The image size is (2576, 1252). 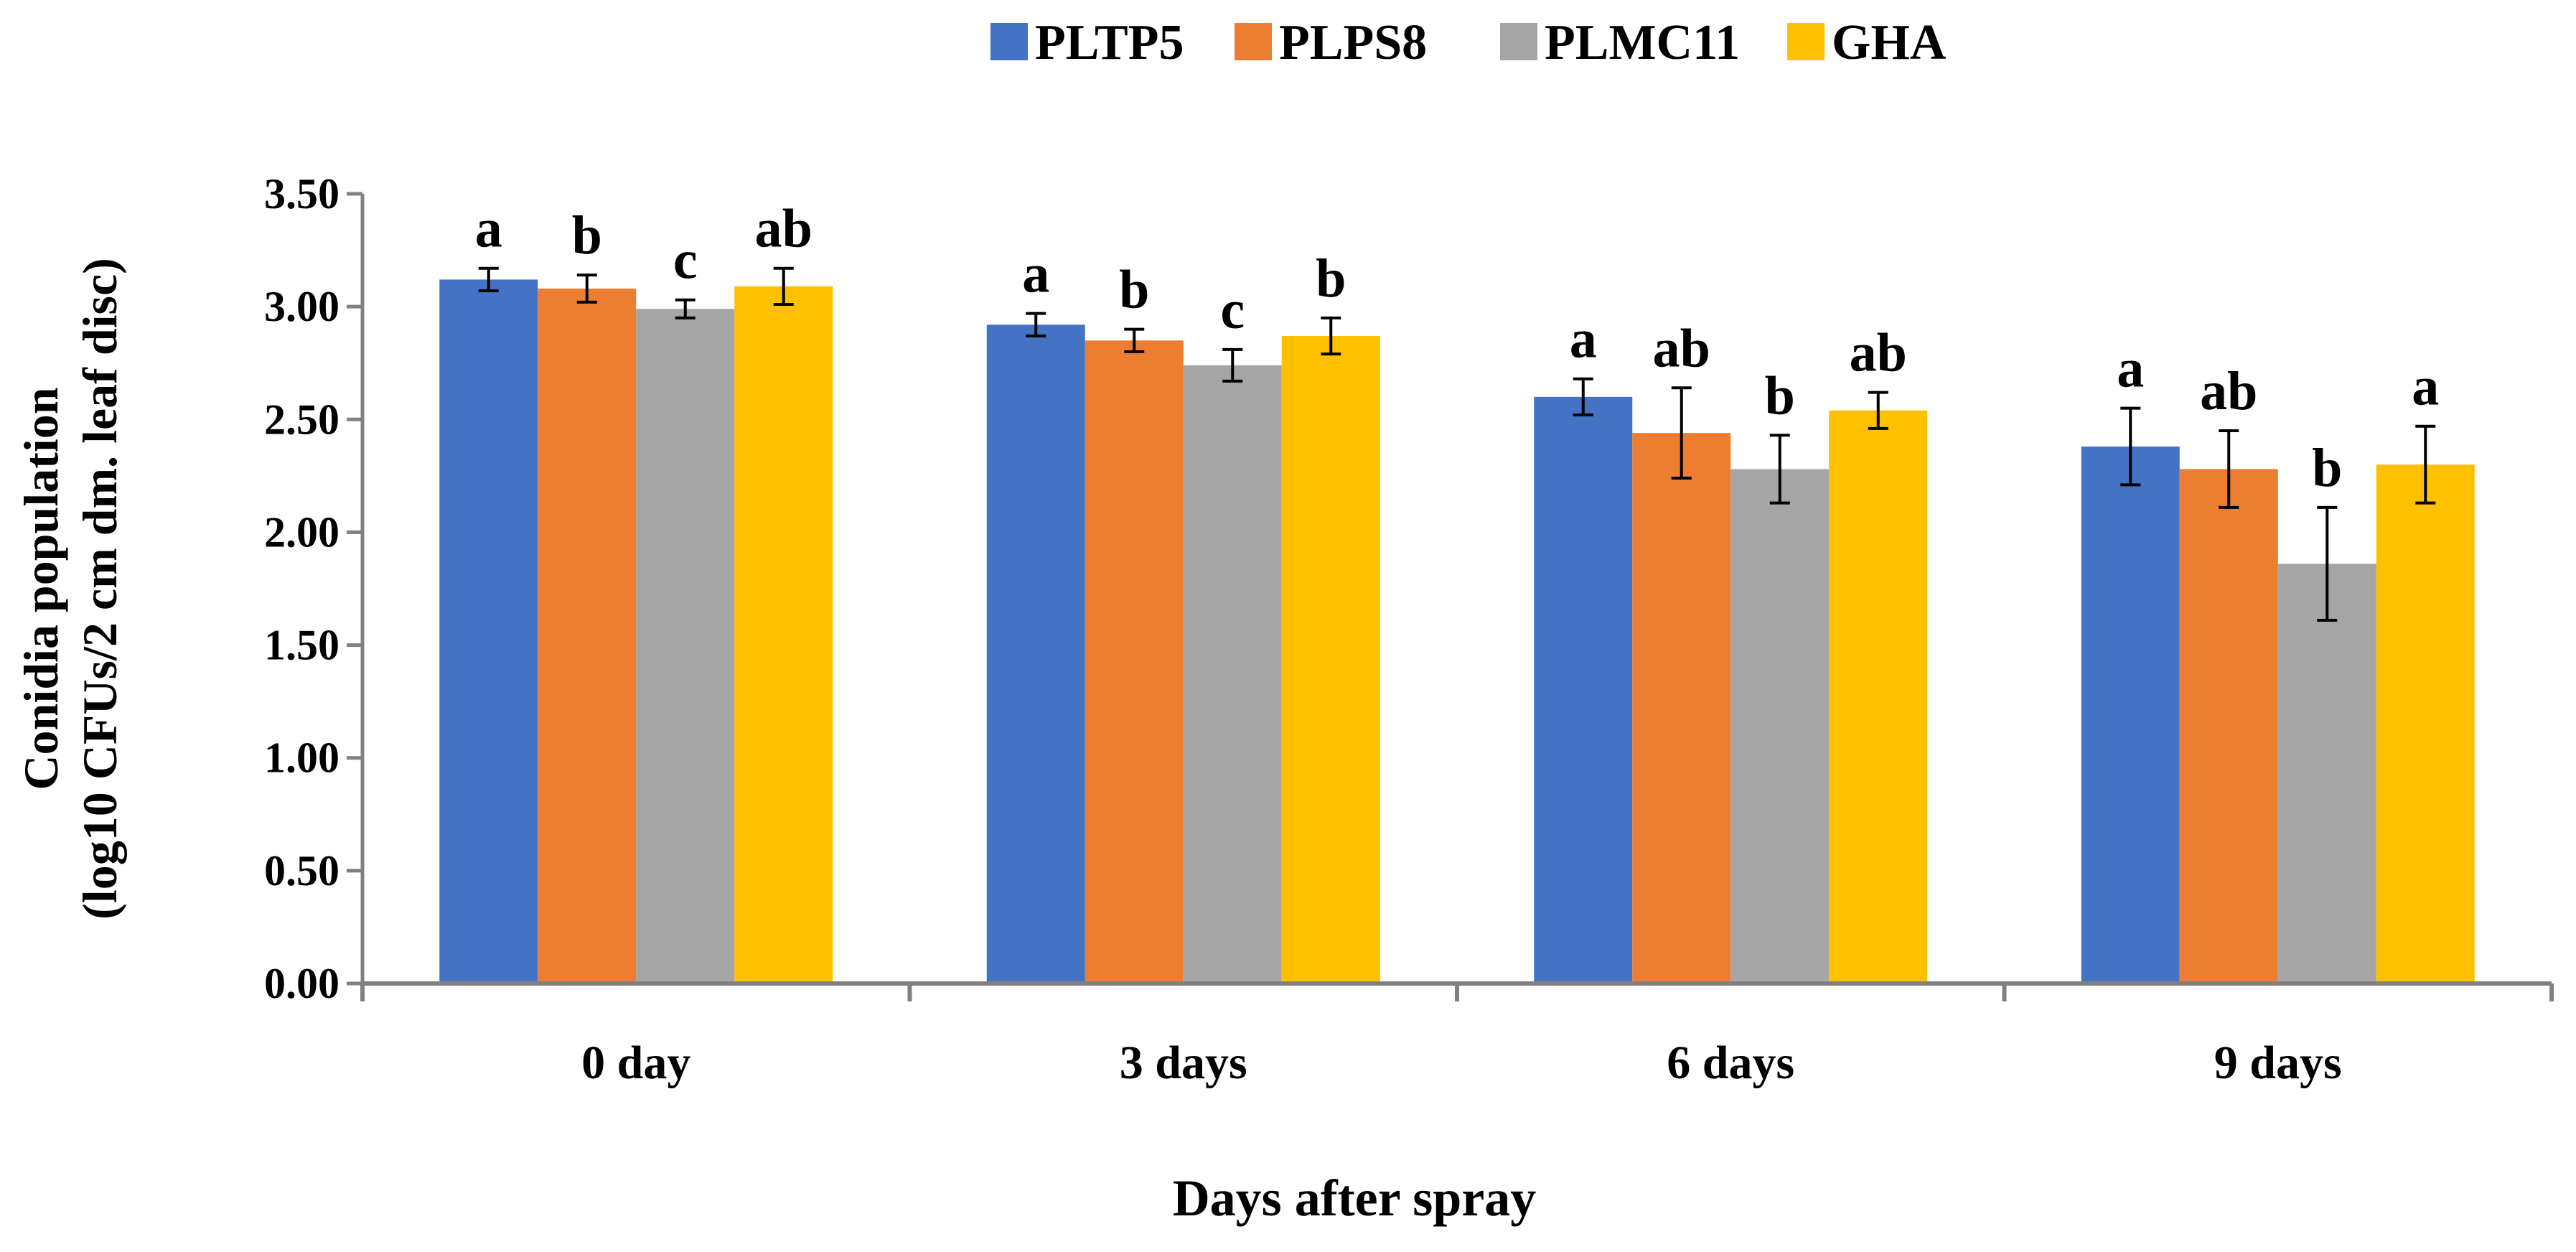 I want to click on y-tick-label: 1.00, so click(x=301, y=758).